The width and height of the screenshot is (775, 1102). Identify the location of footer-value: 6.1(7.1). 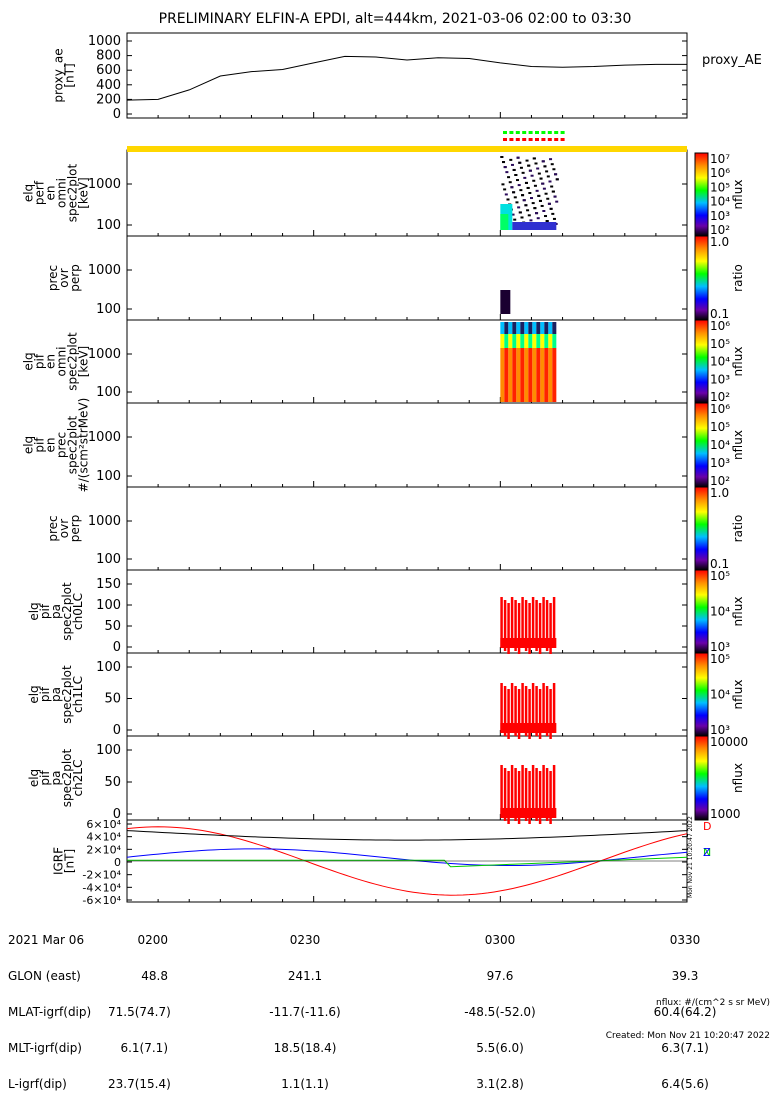
(144, 1048).